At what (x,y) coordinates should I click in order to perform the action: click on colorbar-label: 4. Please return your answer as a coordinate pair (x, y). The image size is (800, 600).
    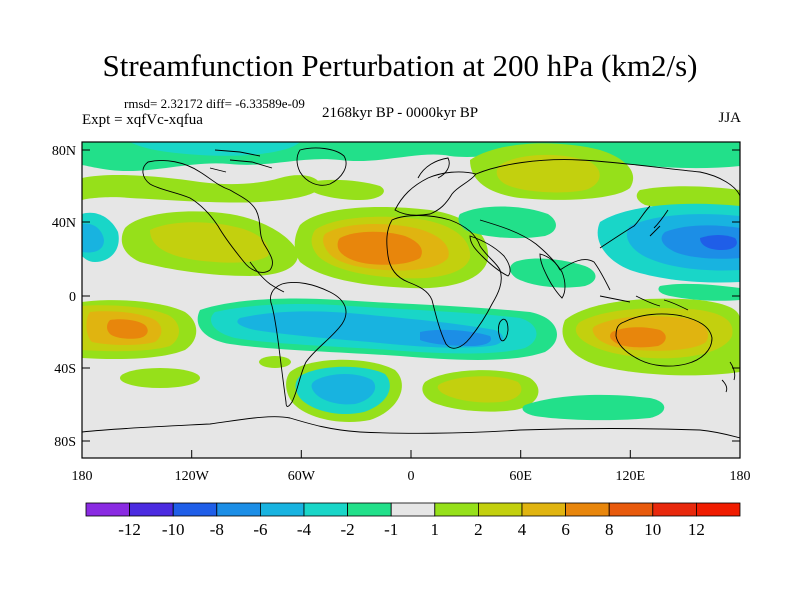
    Looking at the image, I should click on (522, 529).